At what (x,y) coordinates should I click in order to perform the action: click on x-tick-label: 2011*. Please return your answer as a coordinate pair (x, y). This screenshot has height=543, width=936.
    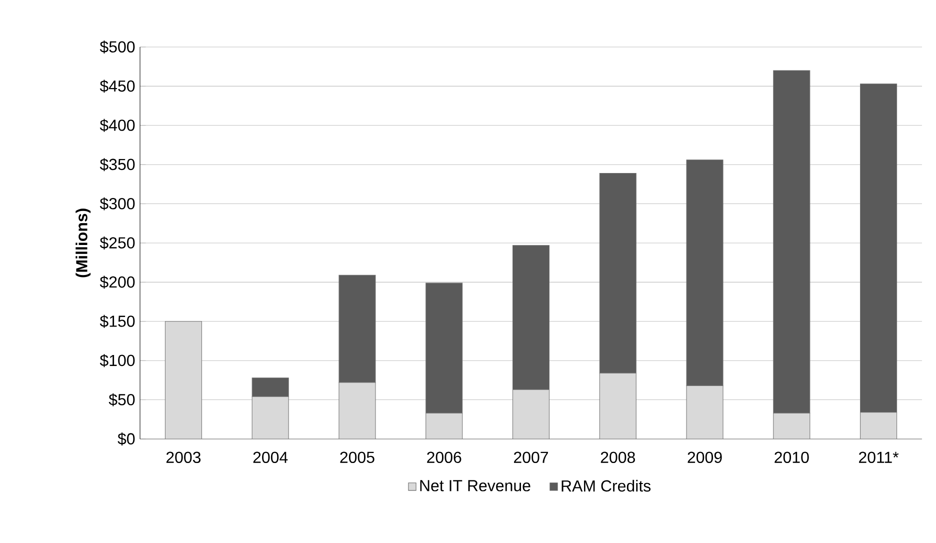
    Looking at the image, I should click on (879, 458).